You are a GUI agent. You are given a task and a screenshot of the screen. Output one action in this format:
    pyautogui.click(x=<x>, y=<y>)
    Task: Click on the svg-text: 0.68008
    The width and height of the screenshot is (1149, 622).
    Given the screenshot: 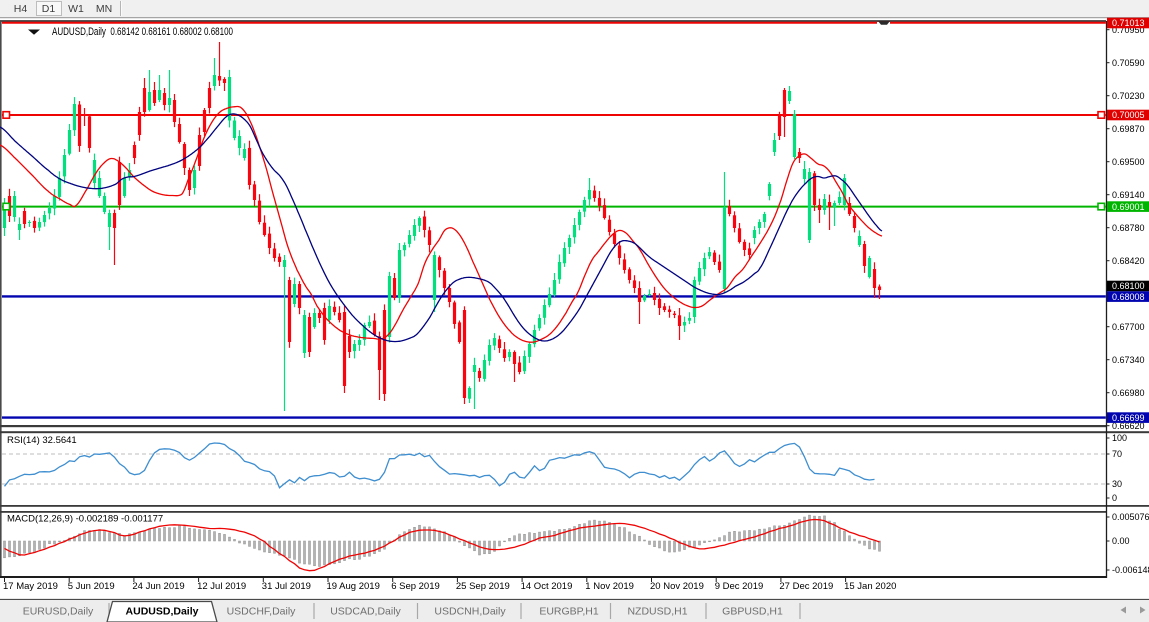 What is the action you would take?
    pyautogui.click(x=1128, y=297)
    